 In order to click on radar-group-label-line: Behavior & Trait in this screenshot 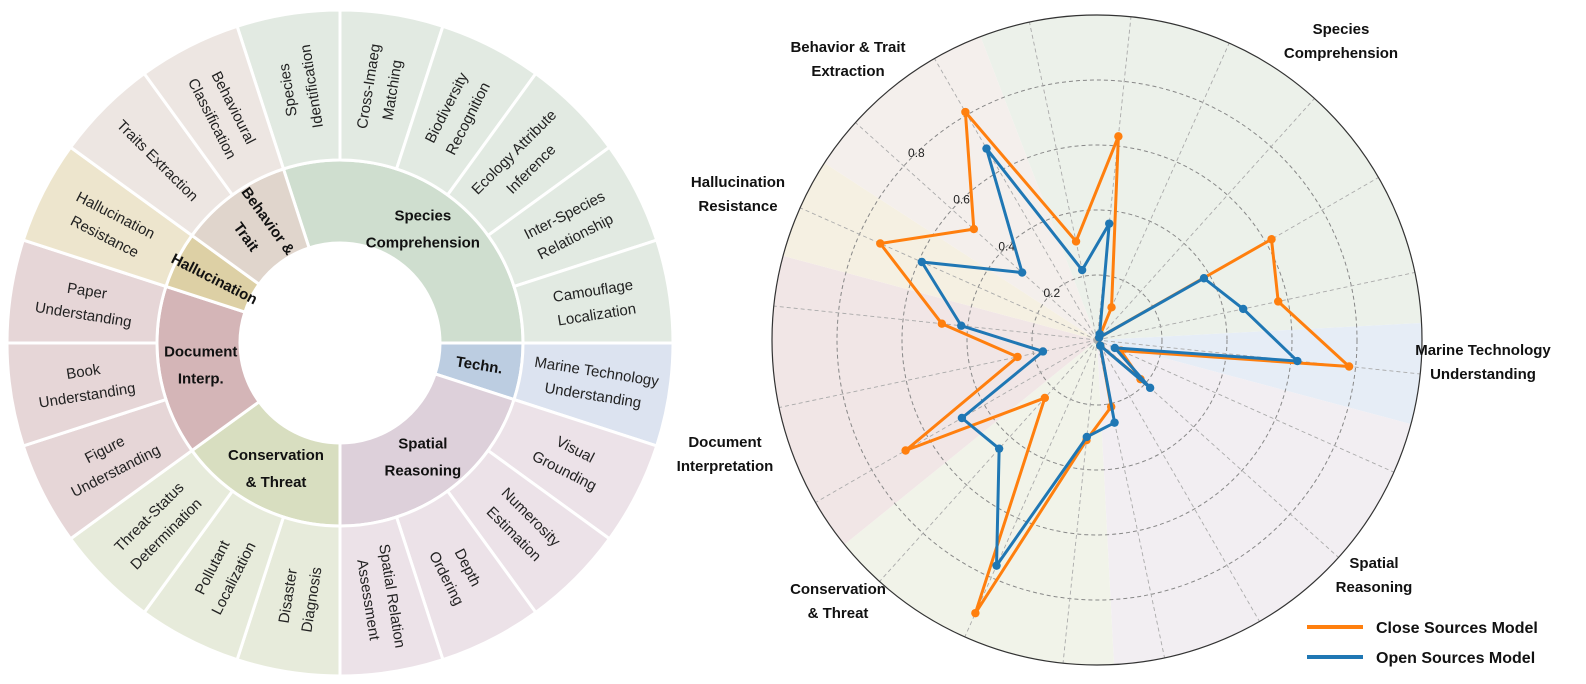, I will do `click(847, 47)`.